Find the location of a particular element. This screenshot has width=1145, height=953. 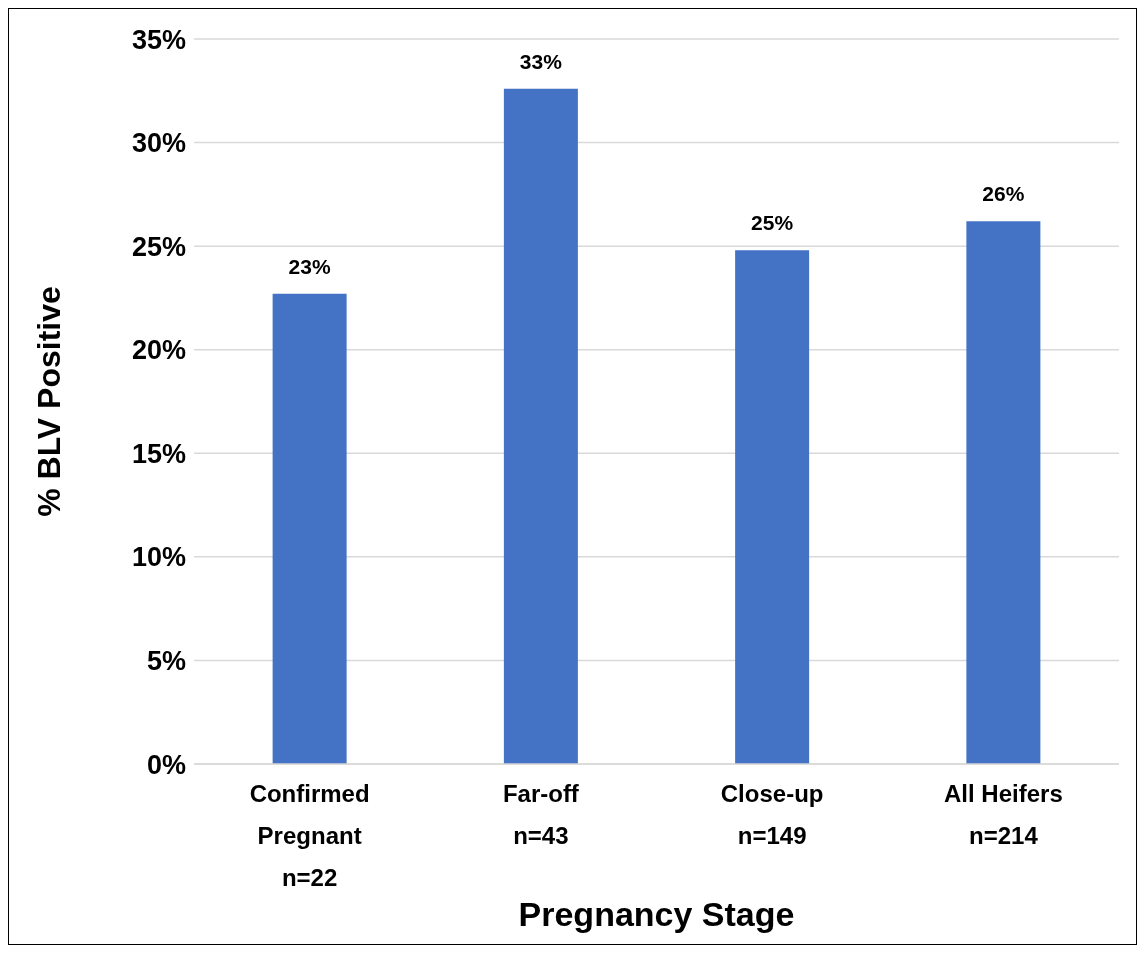

x-tick-label: All Heifers n=214 is located at coordinates (1003, 814).